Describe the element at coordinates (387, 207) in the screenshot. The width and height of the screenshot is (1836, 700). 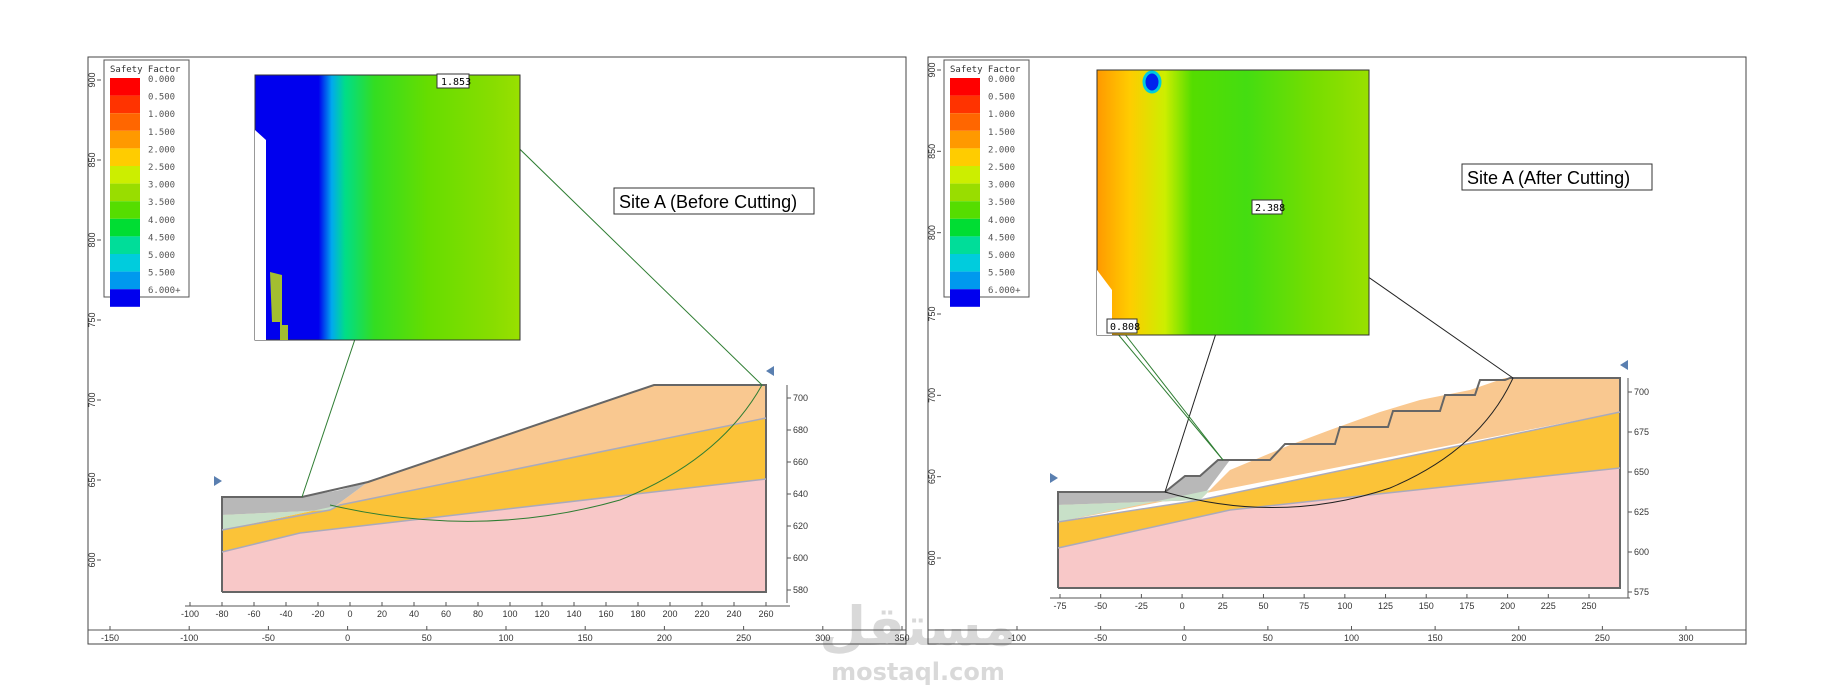
I see `left-contour-inset` at that location.